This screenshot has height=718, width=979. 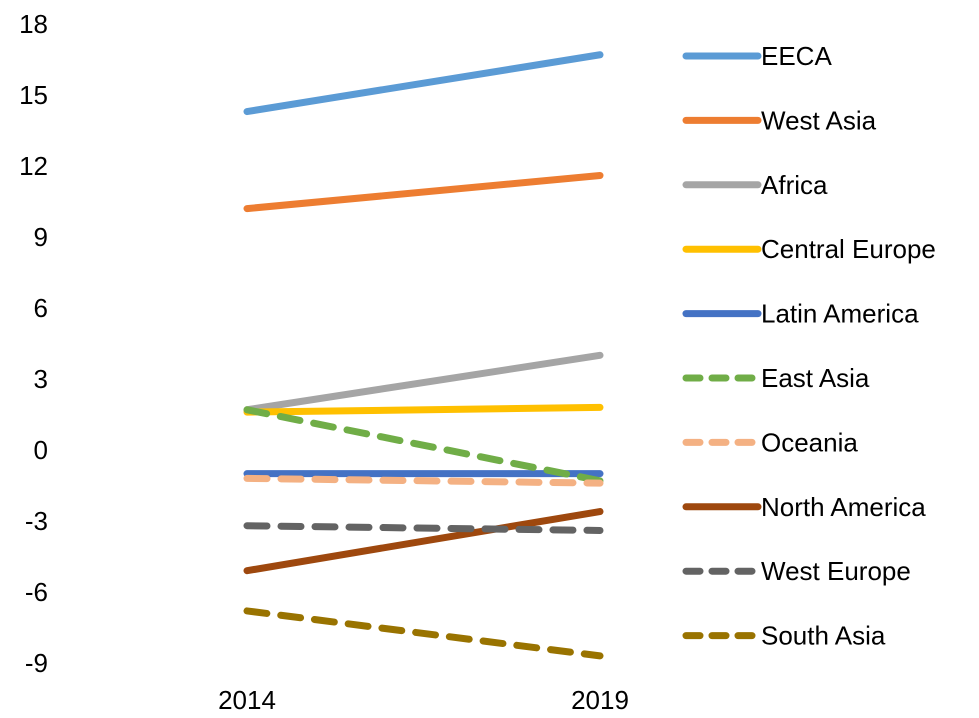 What do you see at coordinates (843, 507) in the screenshot?
I see `legend-label: North America` at bounding box center [843, 507].